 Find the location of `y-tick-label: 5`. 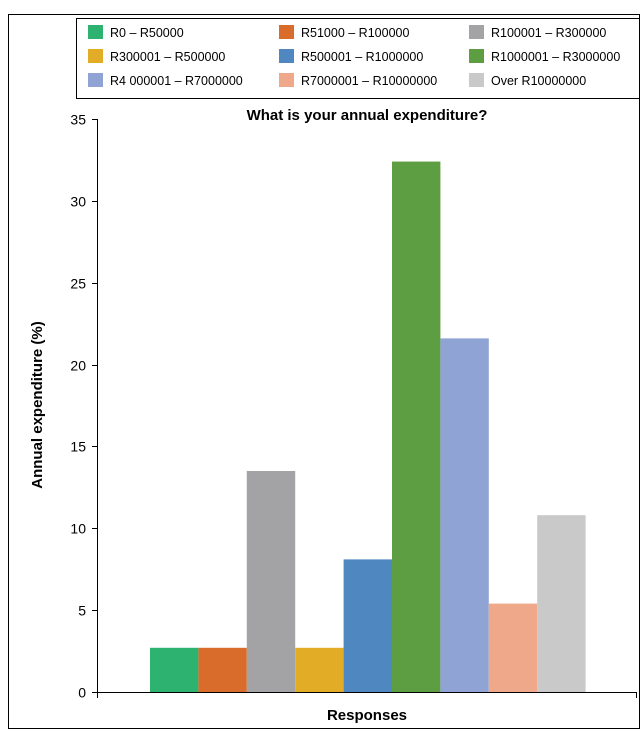

y-tick-label: 5 is located at coordinates (82, 611).